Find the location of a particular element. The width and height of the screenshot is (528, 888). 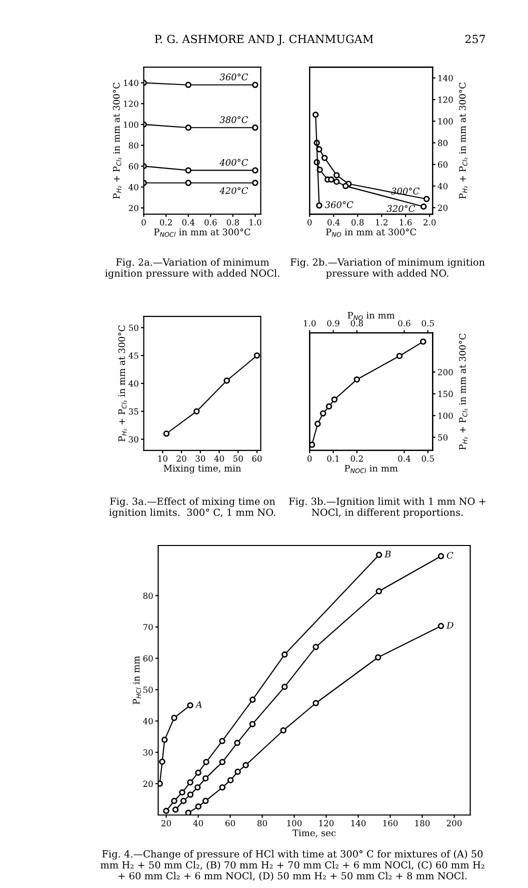

x-axis-title: P$_{NOCl}$ in mm is located at coordinates (371, 469).